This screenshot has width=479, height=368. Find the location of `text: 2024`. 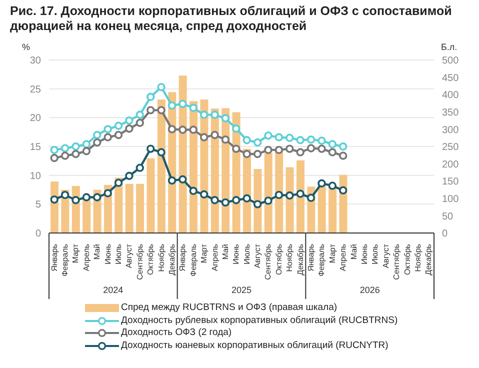

text: 2024 is located at coordinates (113, 290).